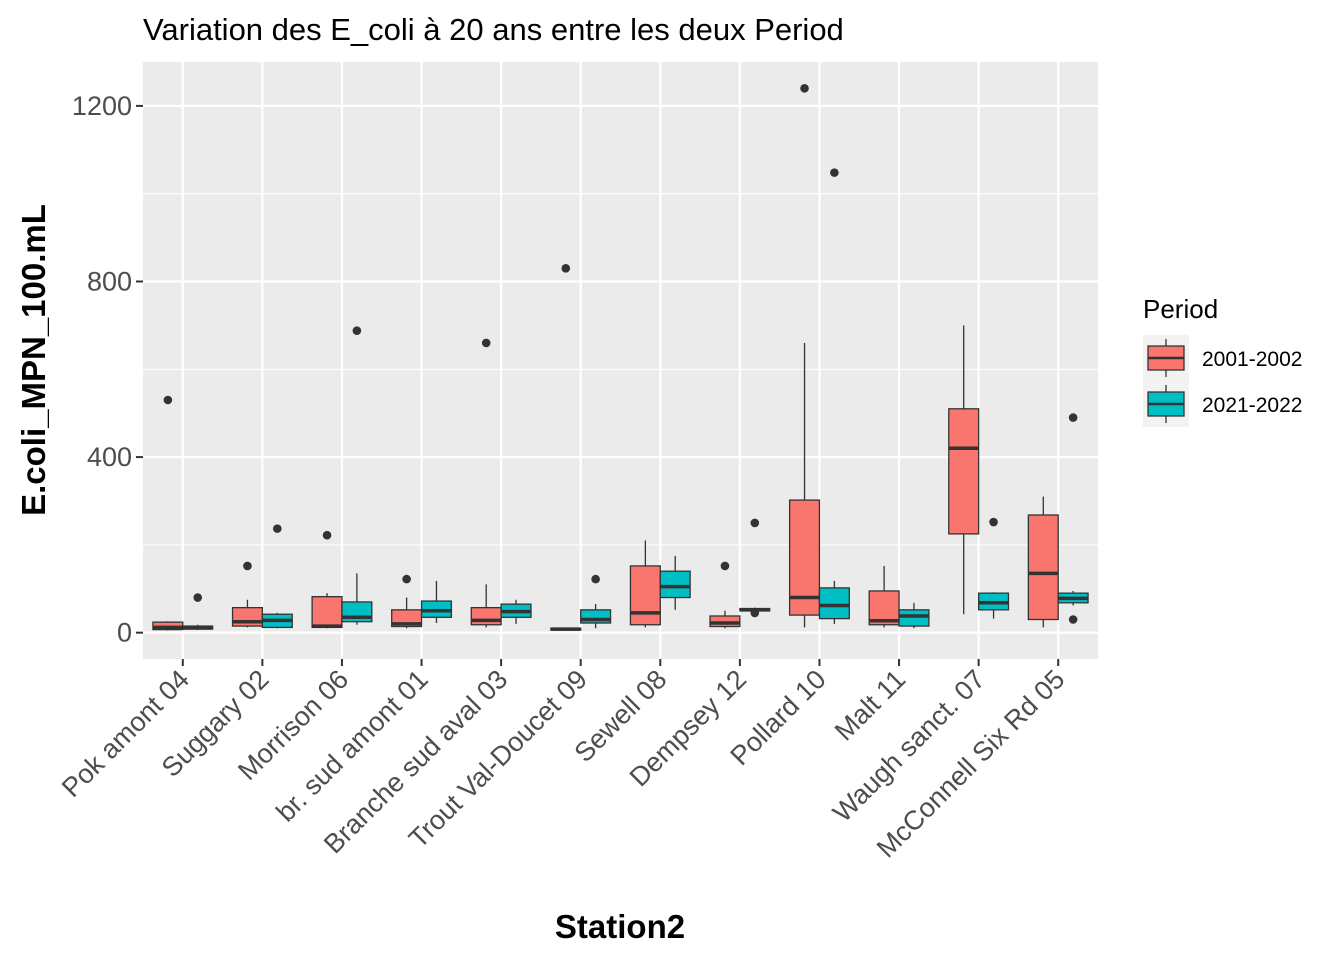  What do you see at coordinates (33, 360) in the screenshot?
I see `y-axis-title: E.coli_MPN_100.mL` at bounding box center [33, 360].